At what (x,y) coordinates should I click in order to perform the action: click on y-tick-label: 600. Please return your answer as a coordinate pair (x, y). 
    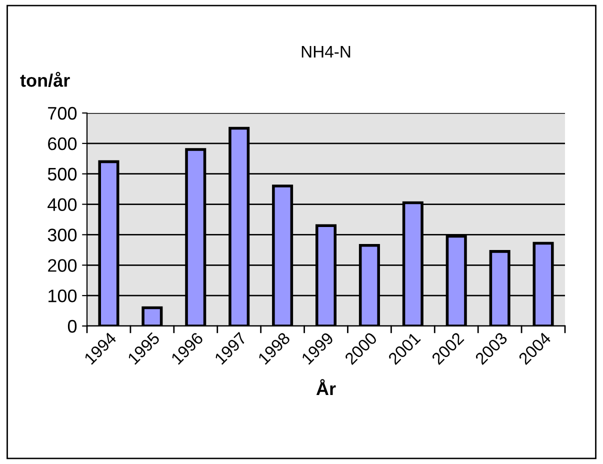
    Looking at the image, I should click on (62, 143).